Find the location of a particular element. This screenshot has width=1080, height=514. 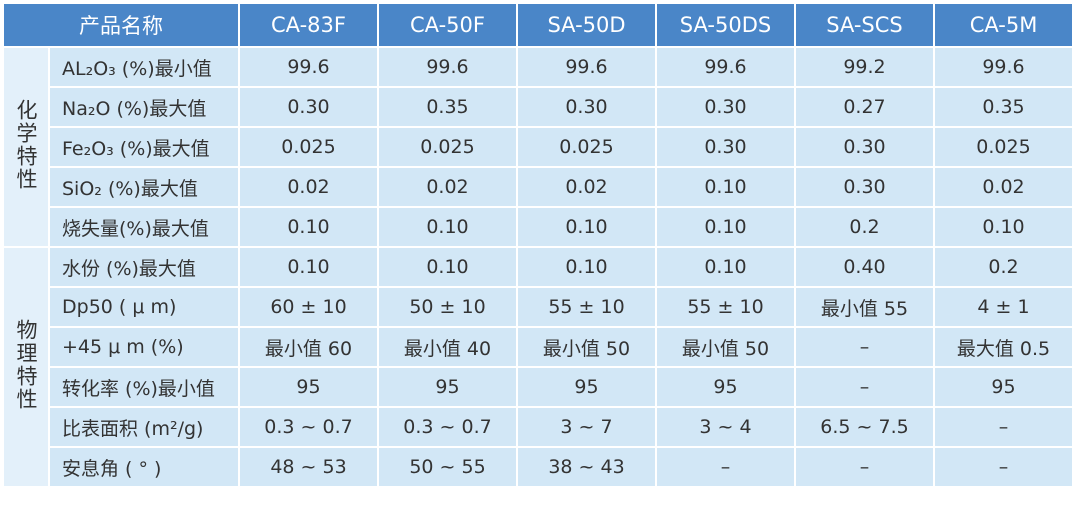

value-cell: 0.27 is located at coordinates (864, 107).